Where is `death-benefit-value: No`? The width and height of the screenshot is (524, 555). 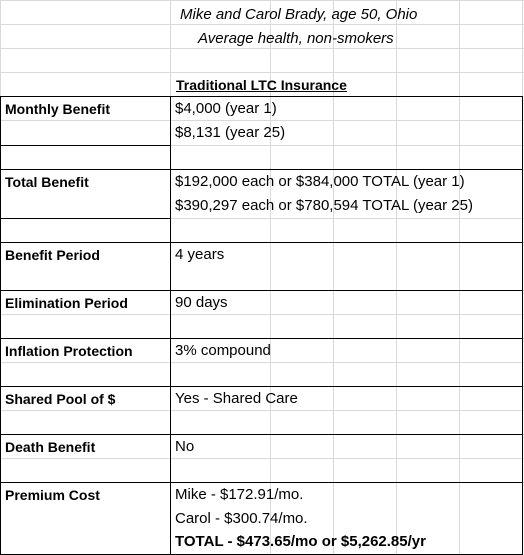 death-benefit-value: No is located at coordinates (185, 446).